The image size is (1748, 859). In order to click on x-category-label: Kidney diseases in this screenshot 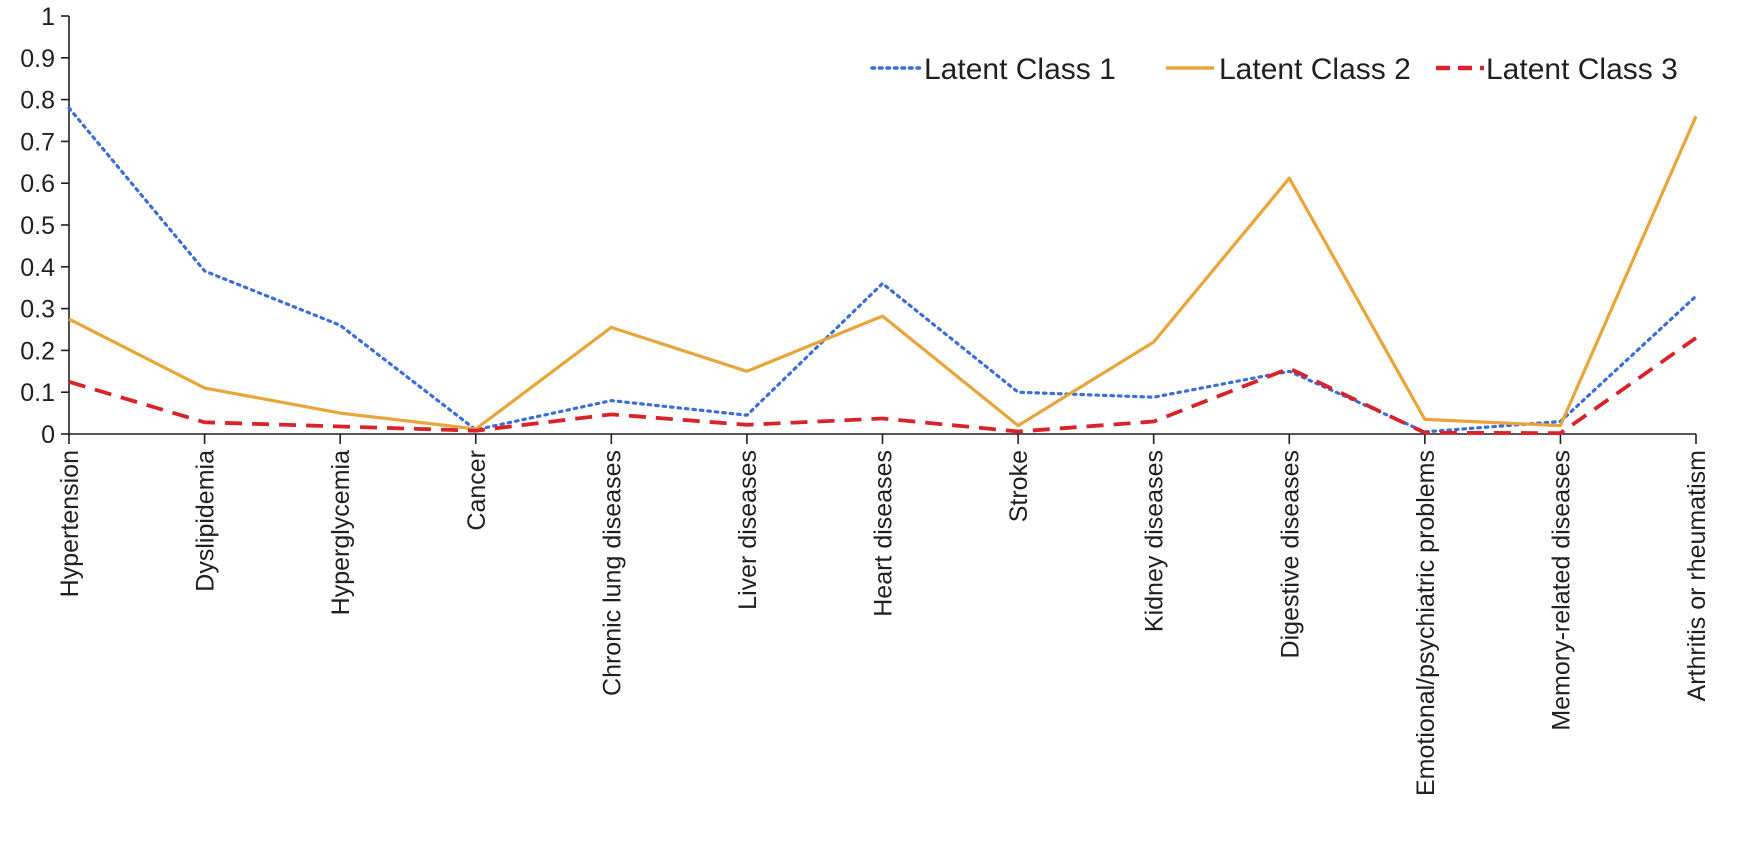, I will do `click(1155, 541)`.